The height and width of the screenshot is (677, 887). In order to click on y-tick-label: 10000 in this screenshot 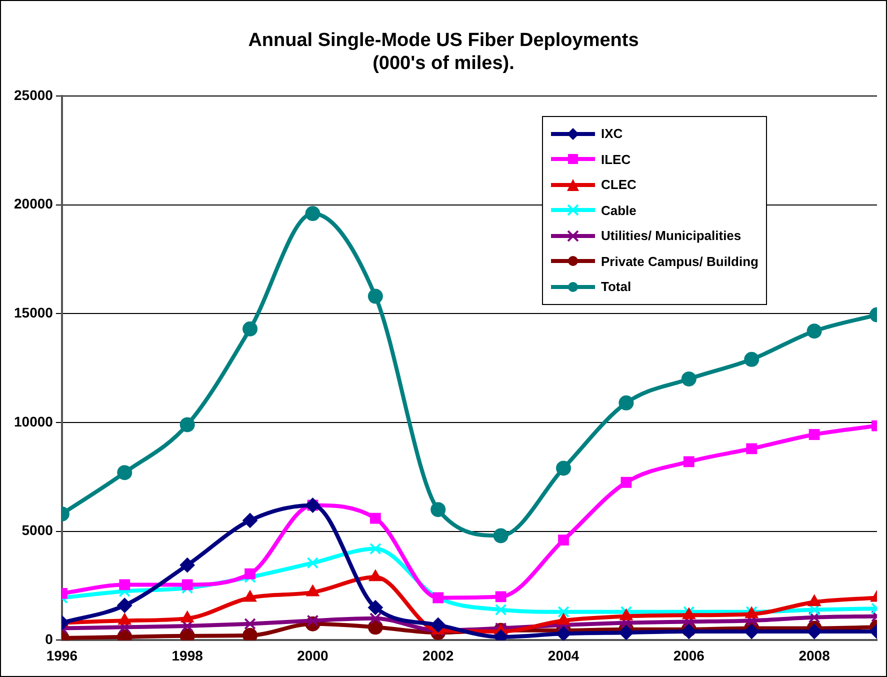, I will do `click(34, 421)`.